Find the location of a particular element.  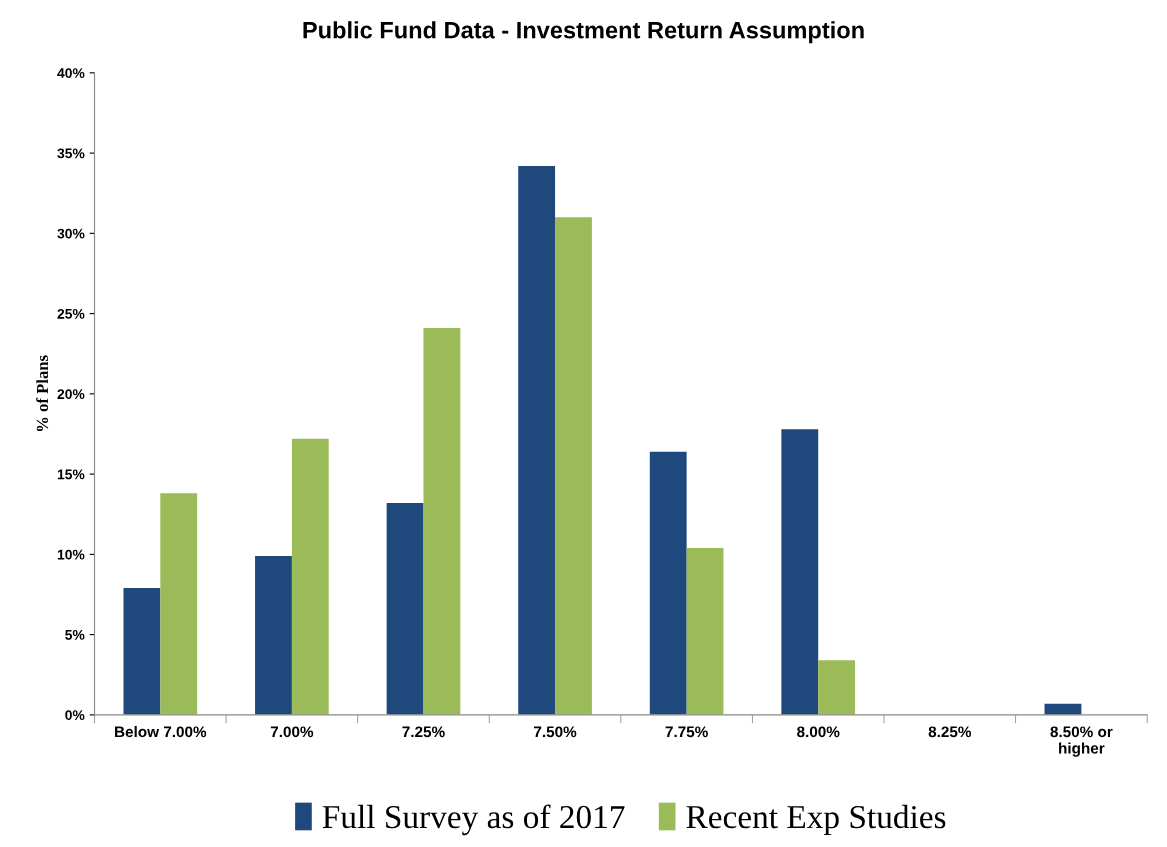

y-axis-title: % of Plans is located at coordinates (42, 393).